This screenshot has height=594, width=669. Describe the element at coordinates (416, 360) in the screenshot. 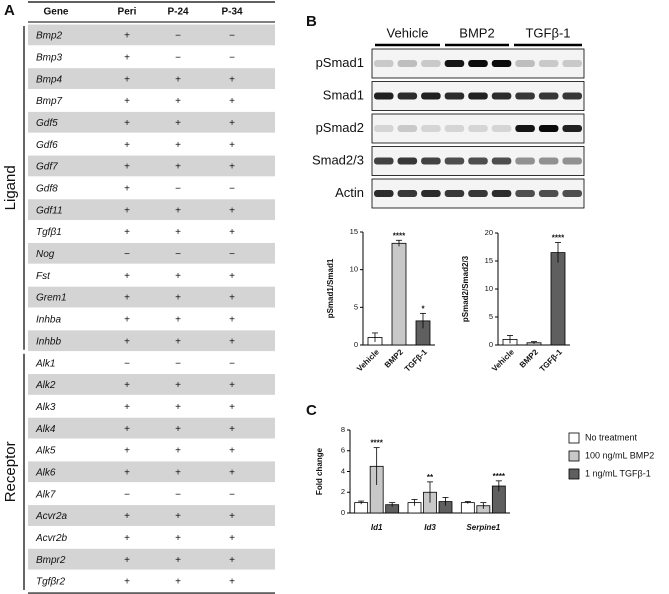

I see `x-tick-label: TGFβ-1` at that location.